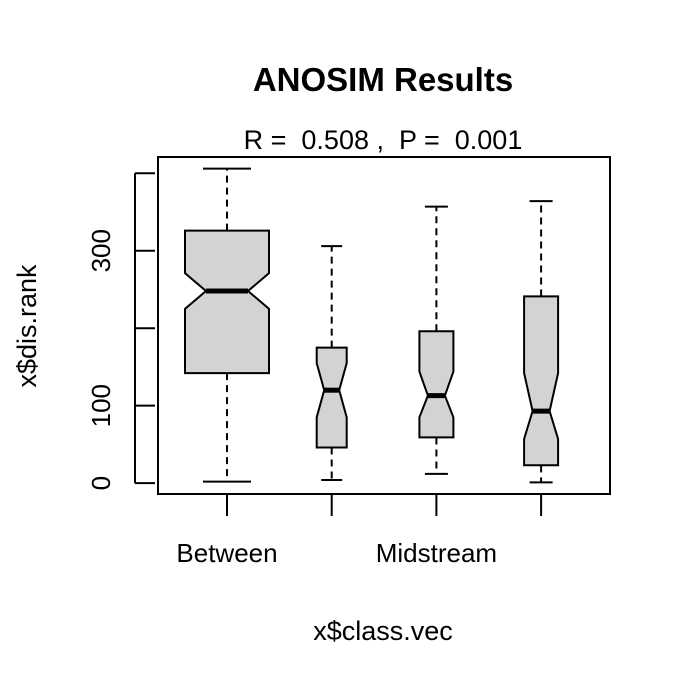 The image size is (691, 691). I want to click on y-axis-title: x$dis.rank, so click(27, 326).